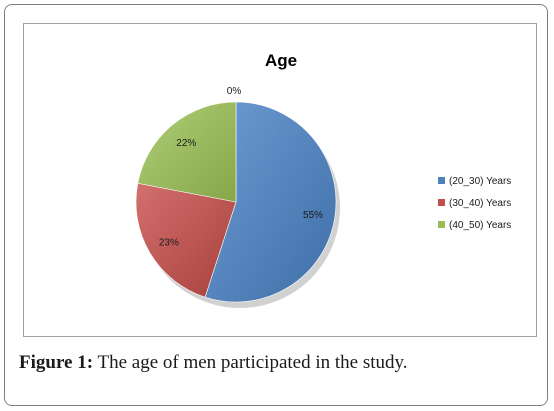 Image resolution: width=554 pixels, height=411 pixels. Describe the element at coordinates (480, 181) in the screenshot. I see `legend-label-1: (20_30) Years` at that location.